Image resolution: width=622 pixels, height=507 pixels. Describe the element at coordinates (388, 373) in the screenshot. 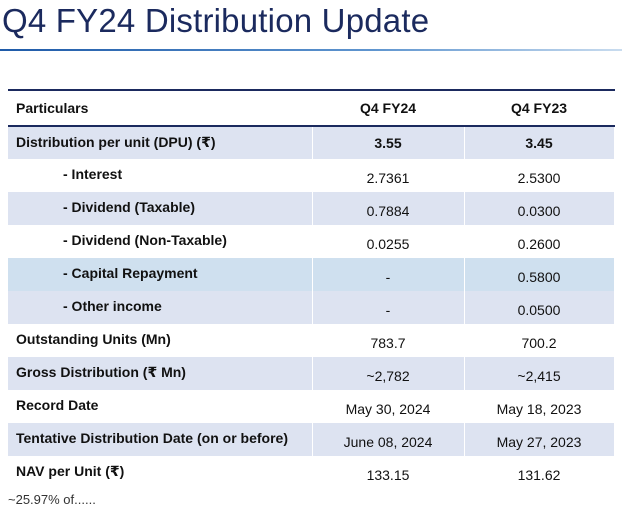

I see `value-q4fy24: ~2,782` at that location.